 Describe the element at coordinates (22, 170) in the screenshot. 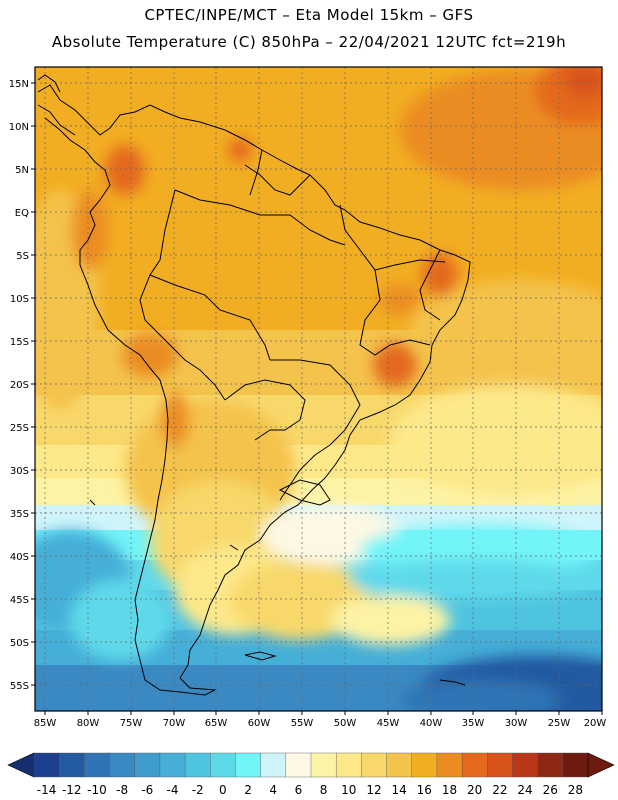

I see `lat-label: 5N` at that location.